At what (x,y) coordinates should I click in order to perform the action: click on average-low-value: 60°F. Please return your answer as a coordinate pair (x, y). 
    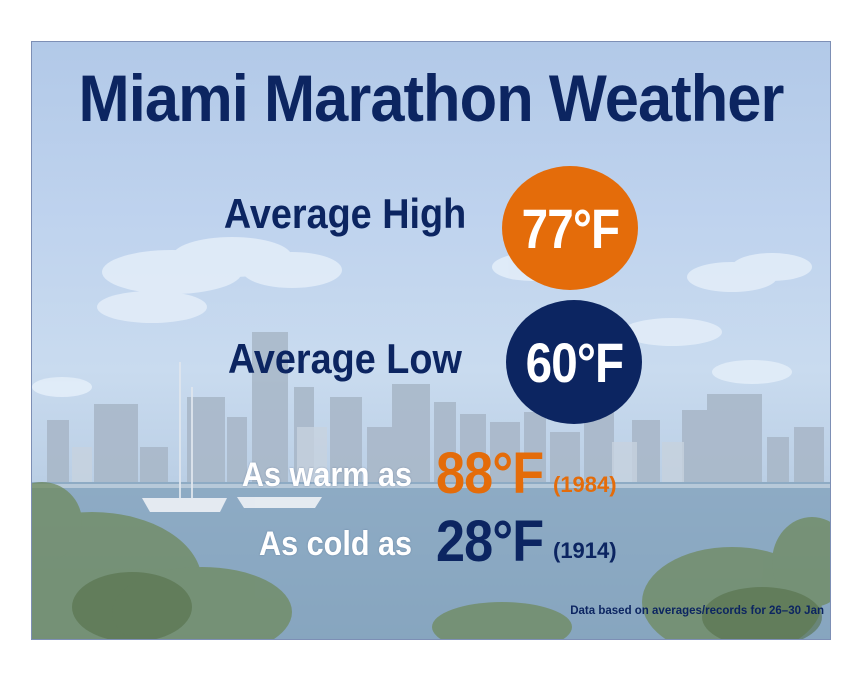
    Looking at the image, I should click on (574, 362).